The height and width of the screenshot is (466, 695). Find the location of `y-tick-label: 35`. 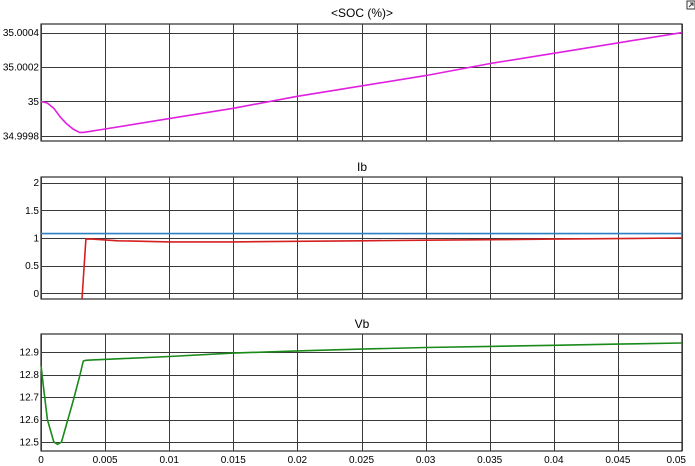

y-tick-label: 35 is located at coordinates (34, 102).